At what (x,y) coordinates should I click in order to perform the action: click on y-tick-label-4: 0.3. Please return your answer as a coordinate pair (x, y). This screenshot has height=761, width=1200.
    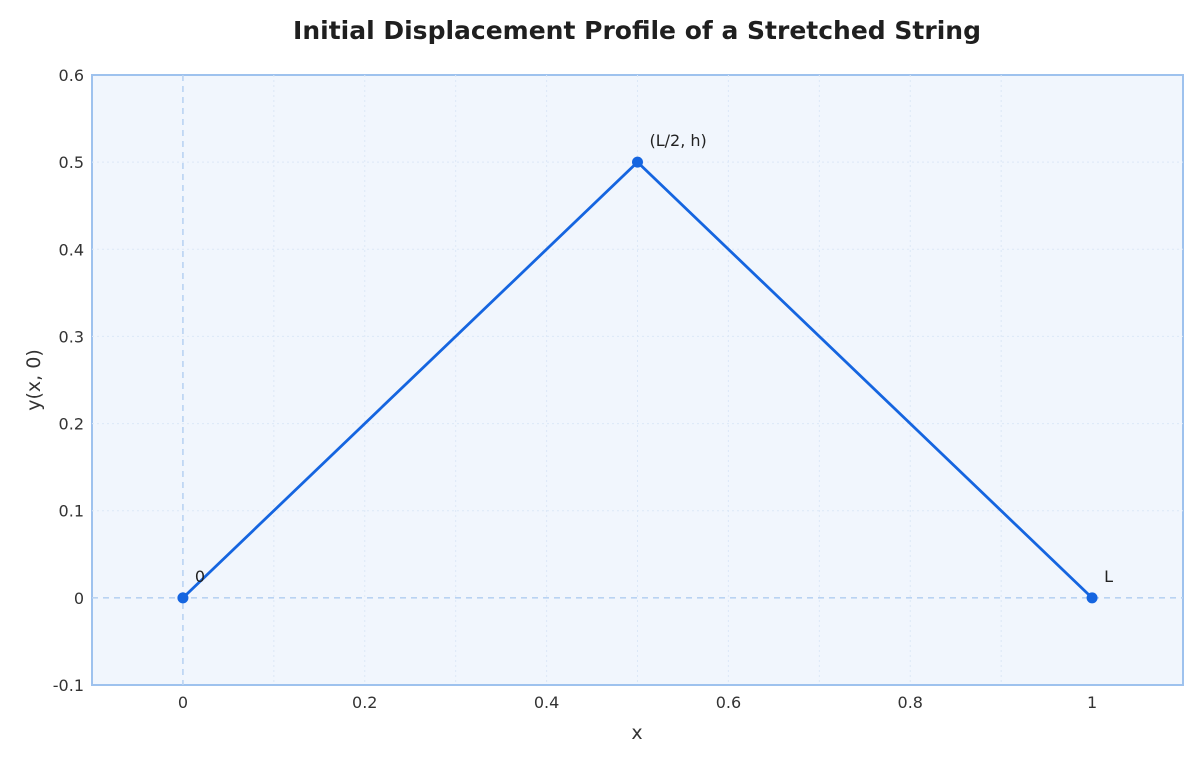
    Looking at the image, I should click on (71, 336).